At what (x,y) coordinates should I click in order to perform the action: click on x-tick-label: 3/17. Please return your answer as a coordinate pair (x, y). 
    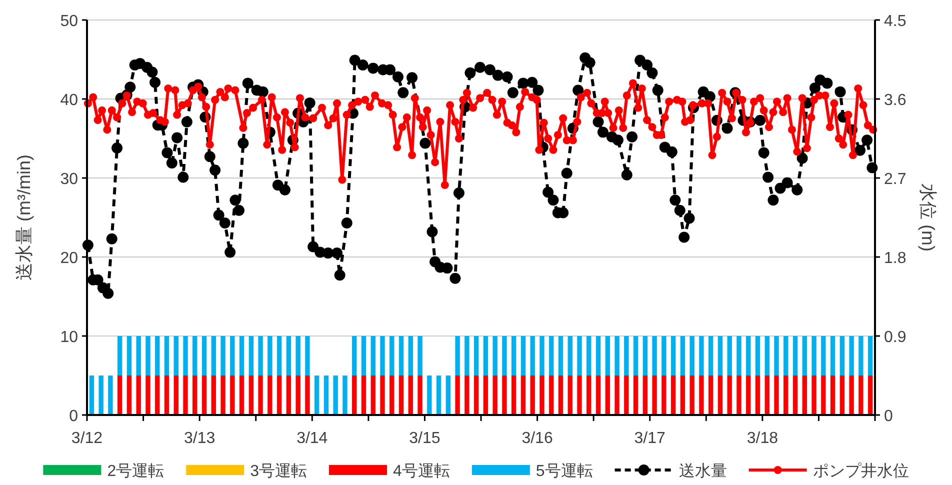
    Looking at the image, I should click on (650, 438).